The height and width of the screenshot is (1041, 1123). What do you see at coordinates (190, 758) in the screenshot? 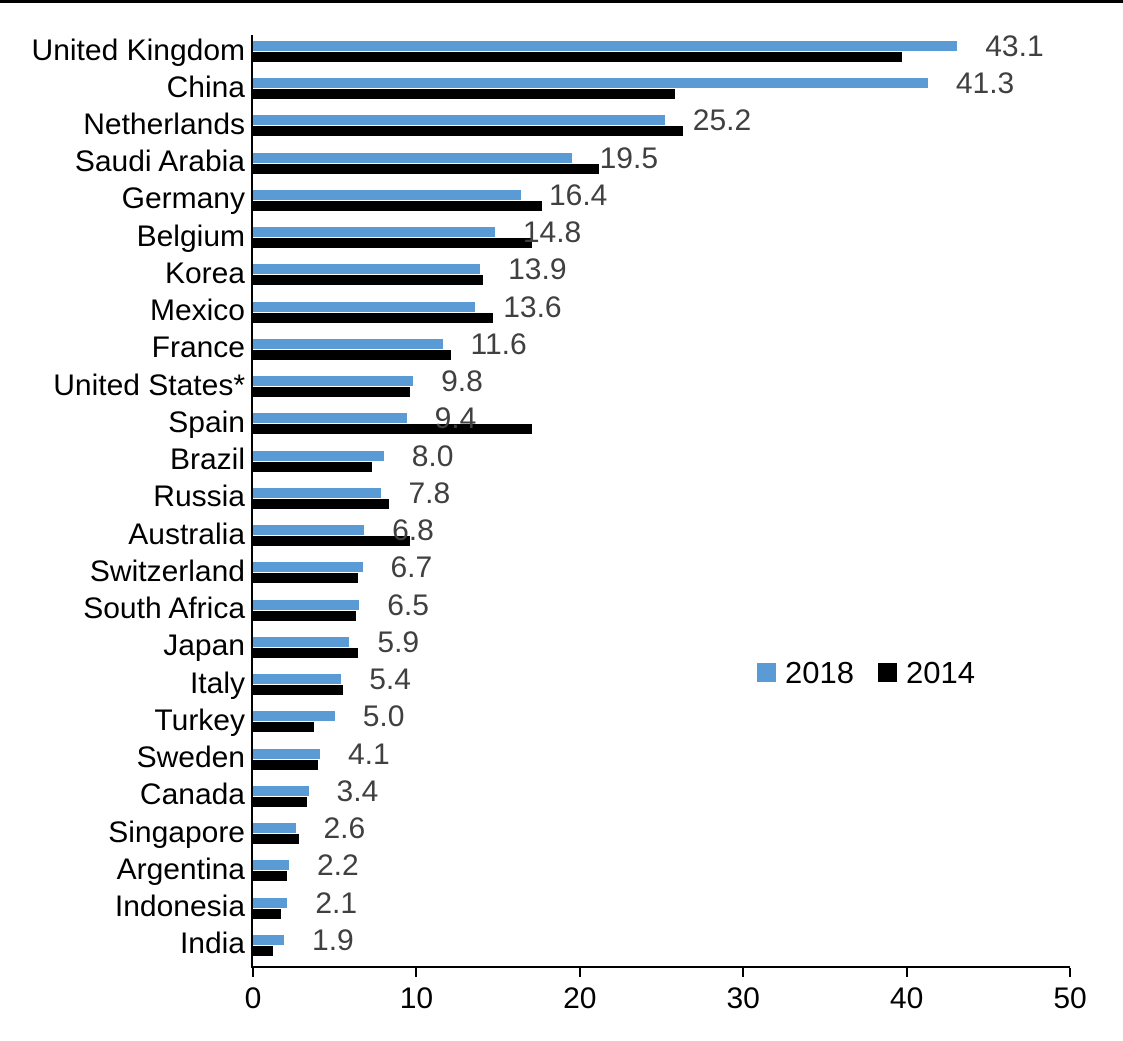
I see `category-label-sweden: Sweden` at bounding box center [190, 758].